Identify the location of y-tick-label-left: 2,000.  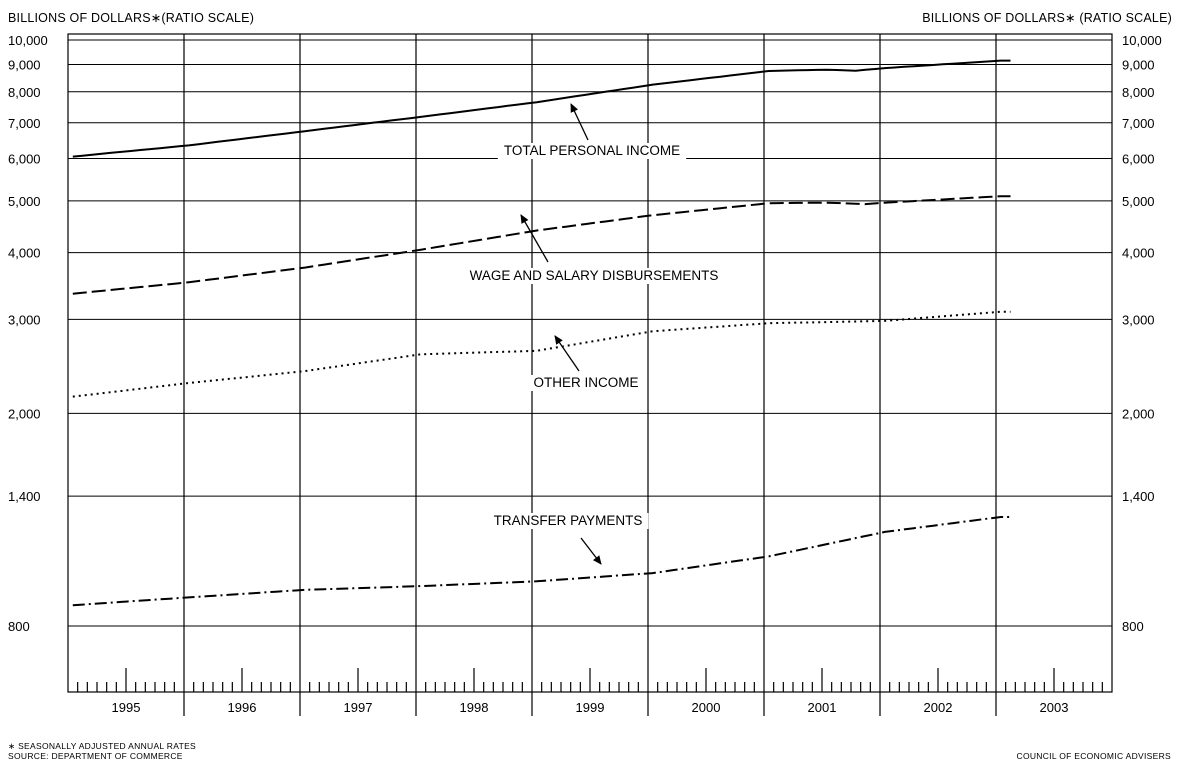
(24, 413).